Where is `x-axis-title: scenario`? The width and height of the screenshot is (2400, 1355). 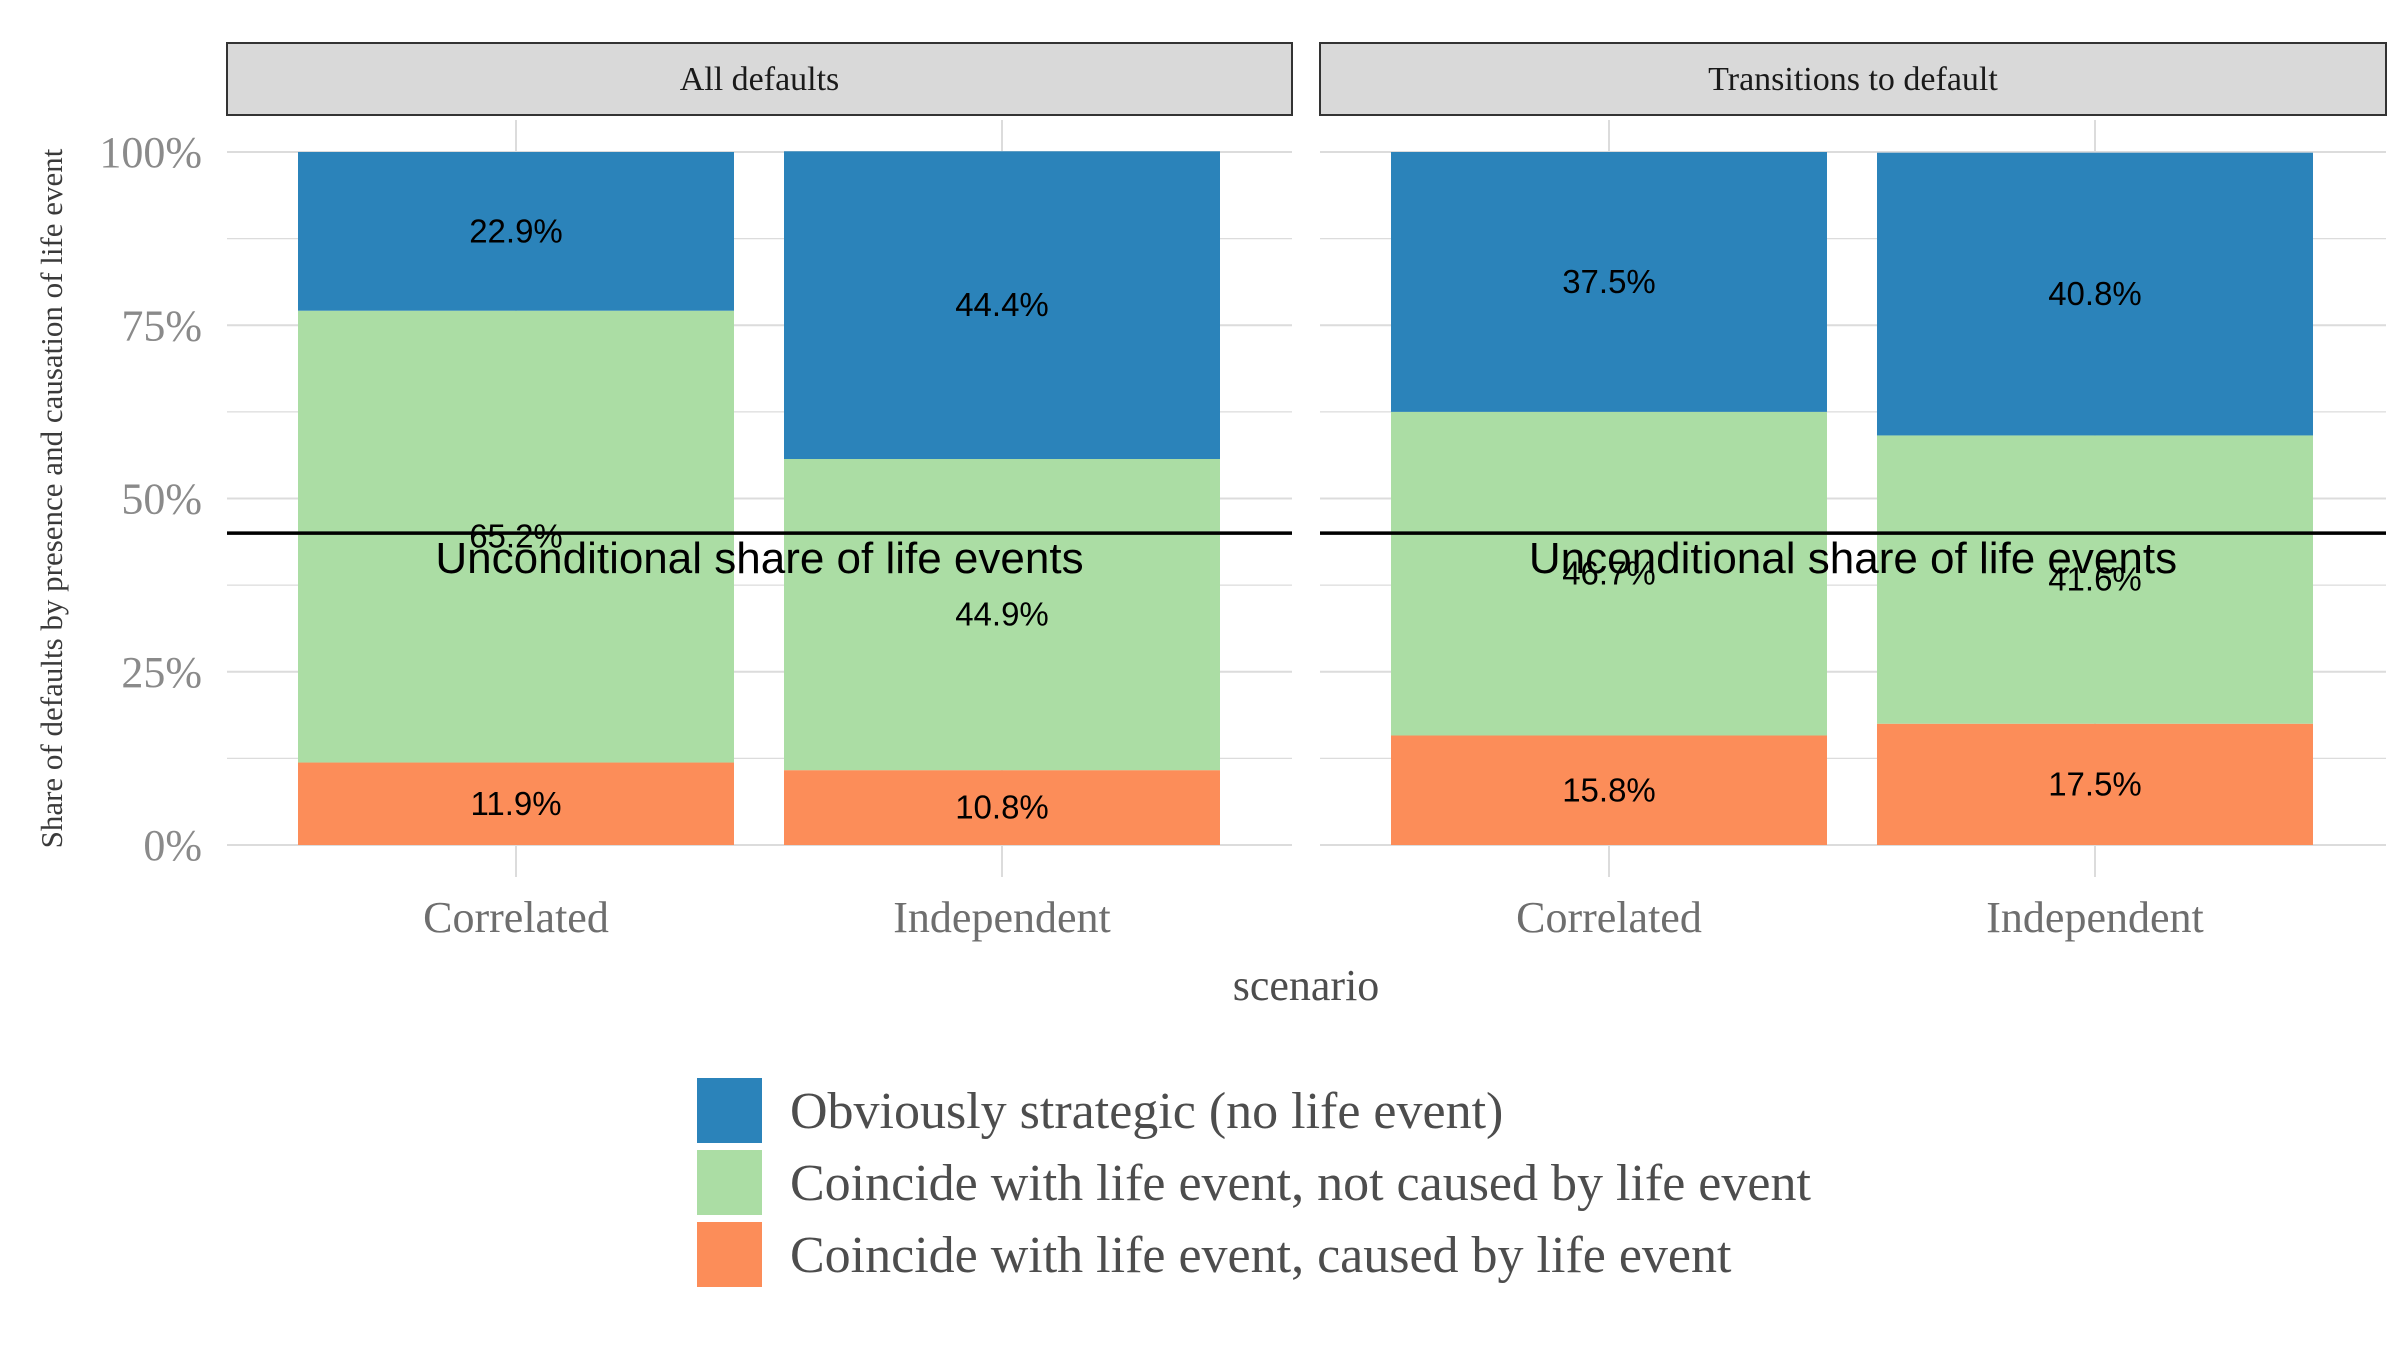 x-axis-title: scenario is located at coordinates (1306, 985).